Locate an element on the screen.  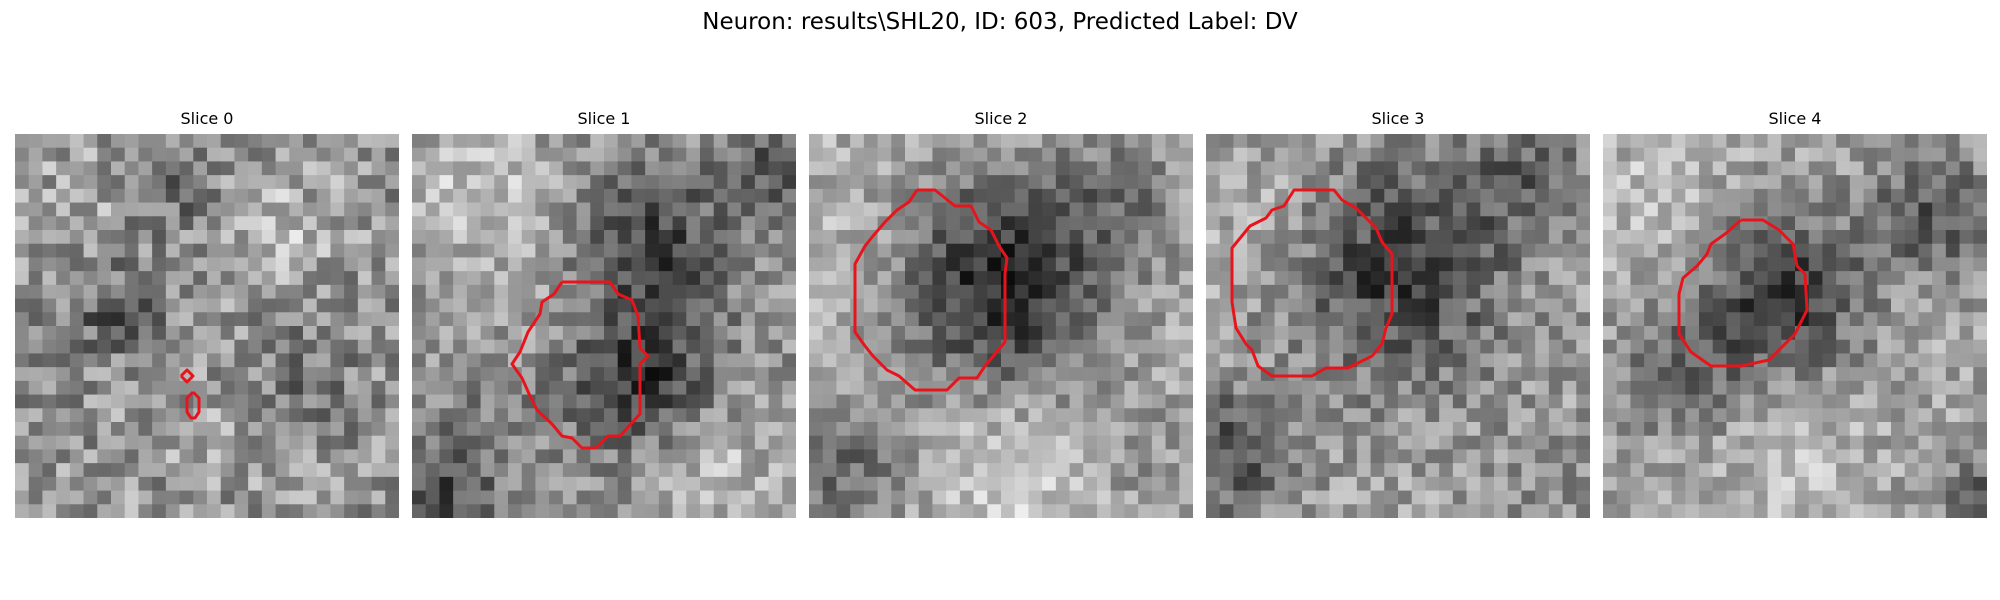
slice-title: Slice 4 is located at coordinates (1795, 118).